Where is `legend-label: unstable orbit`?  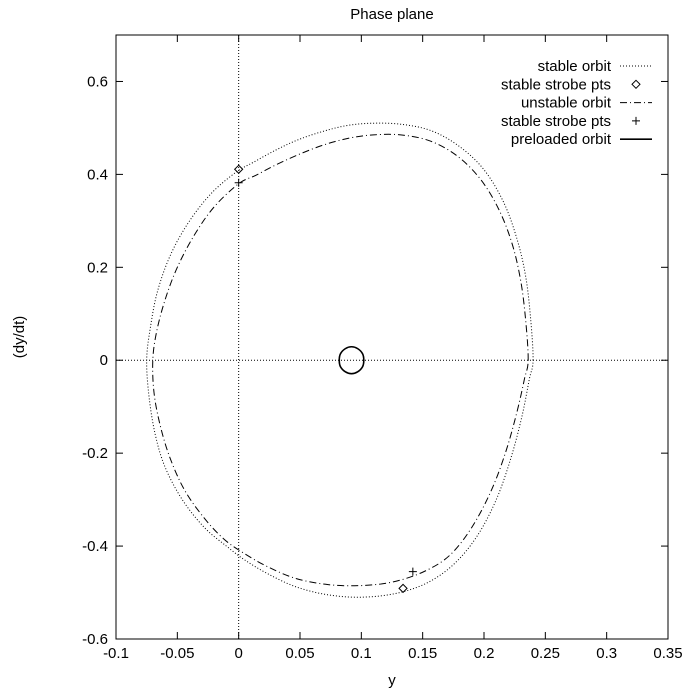 legend-label: unstable orbit is located at coordinates (566, 103).